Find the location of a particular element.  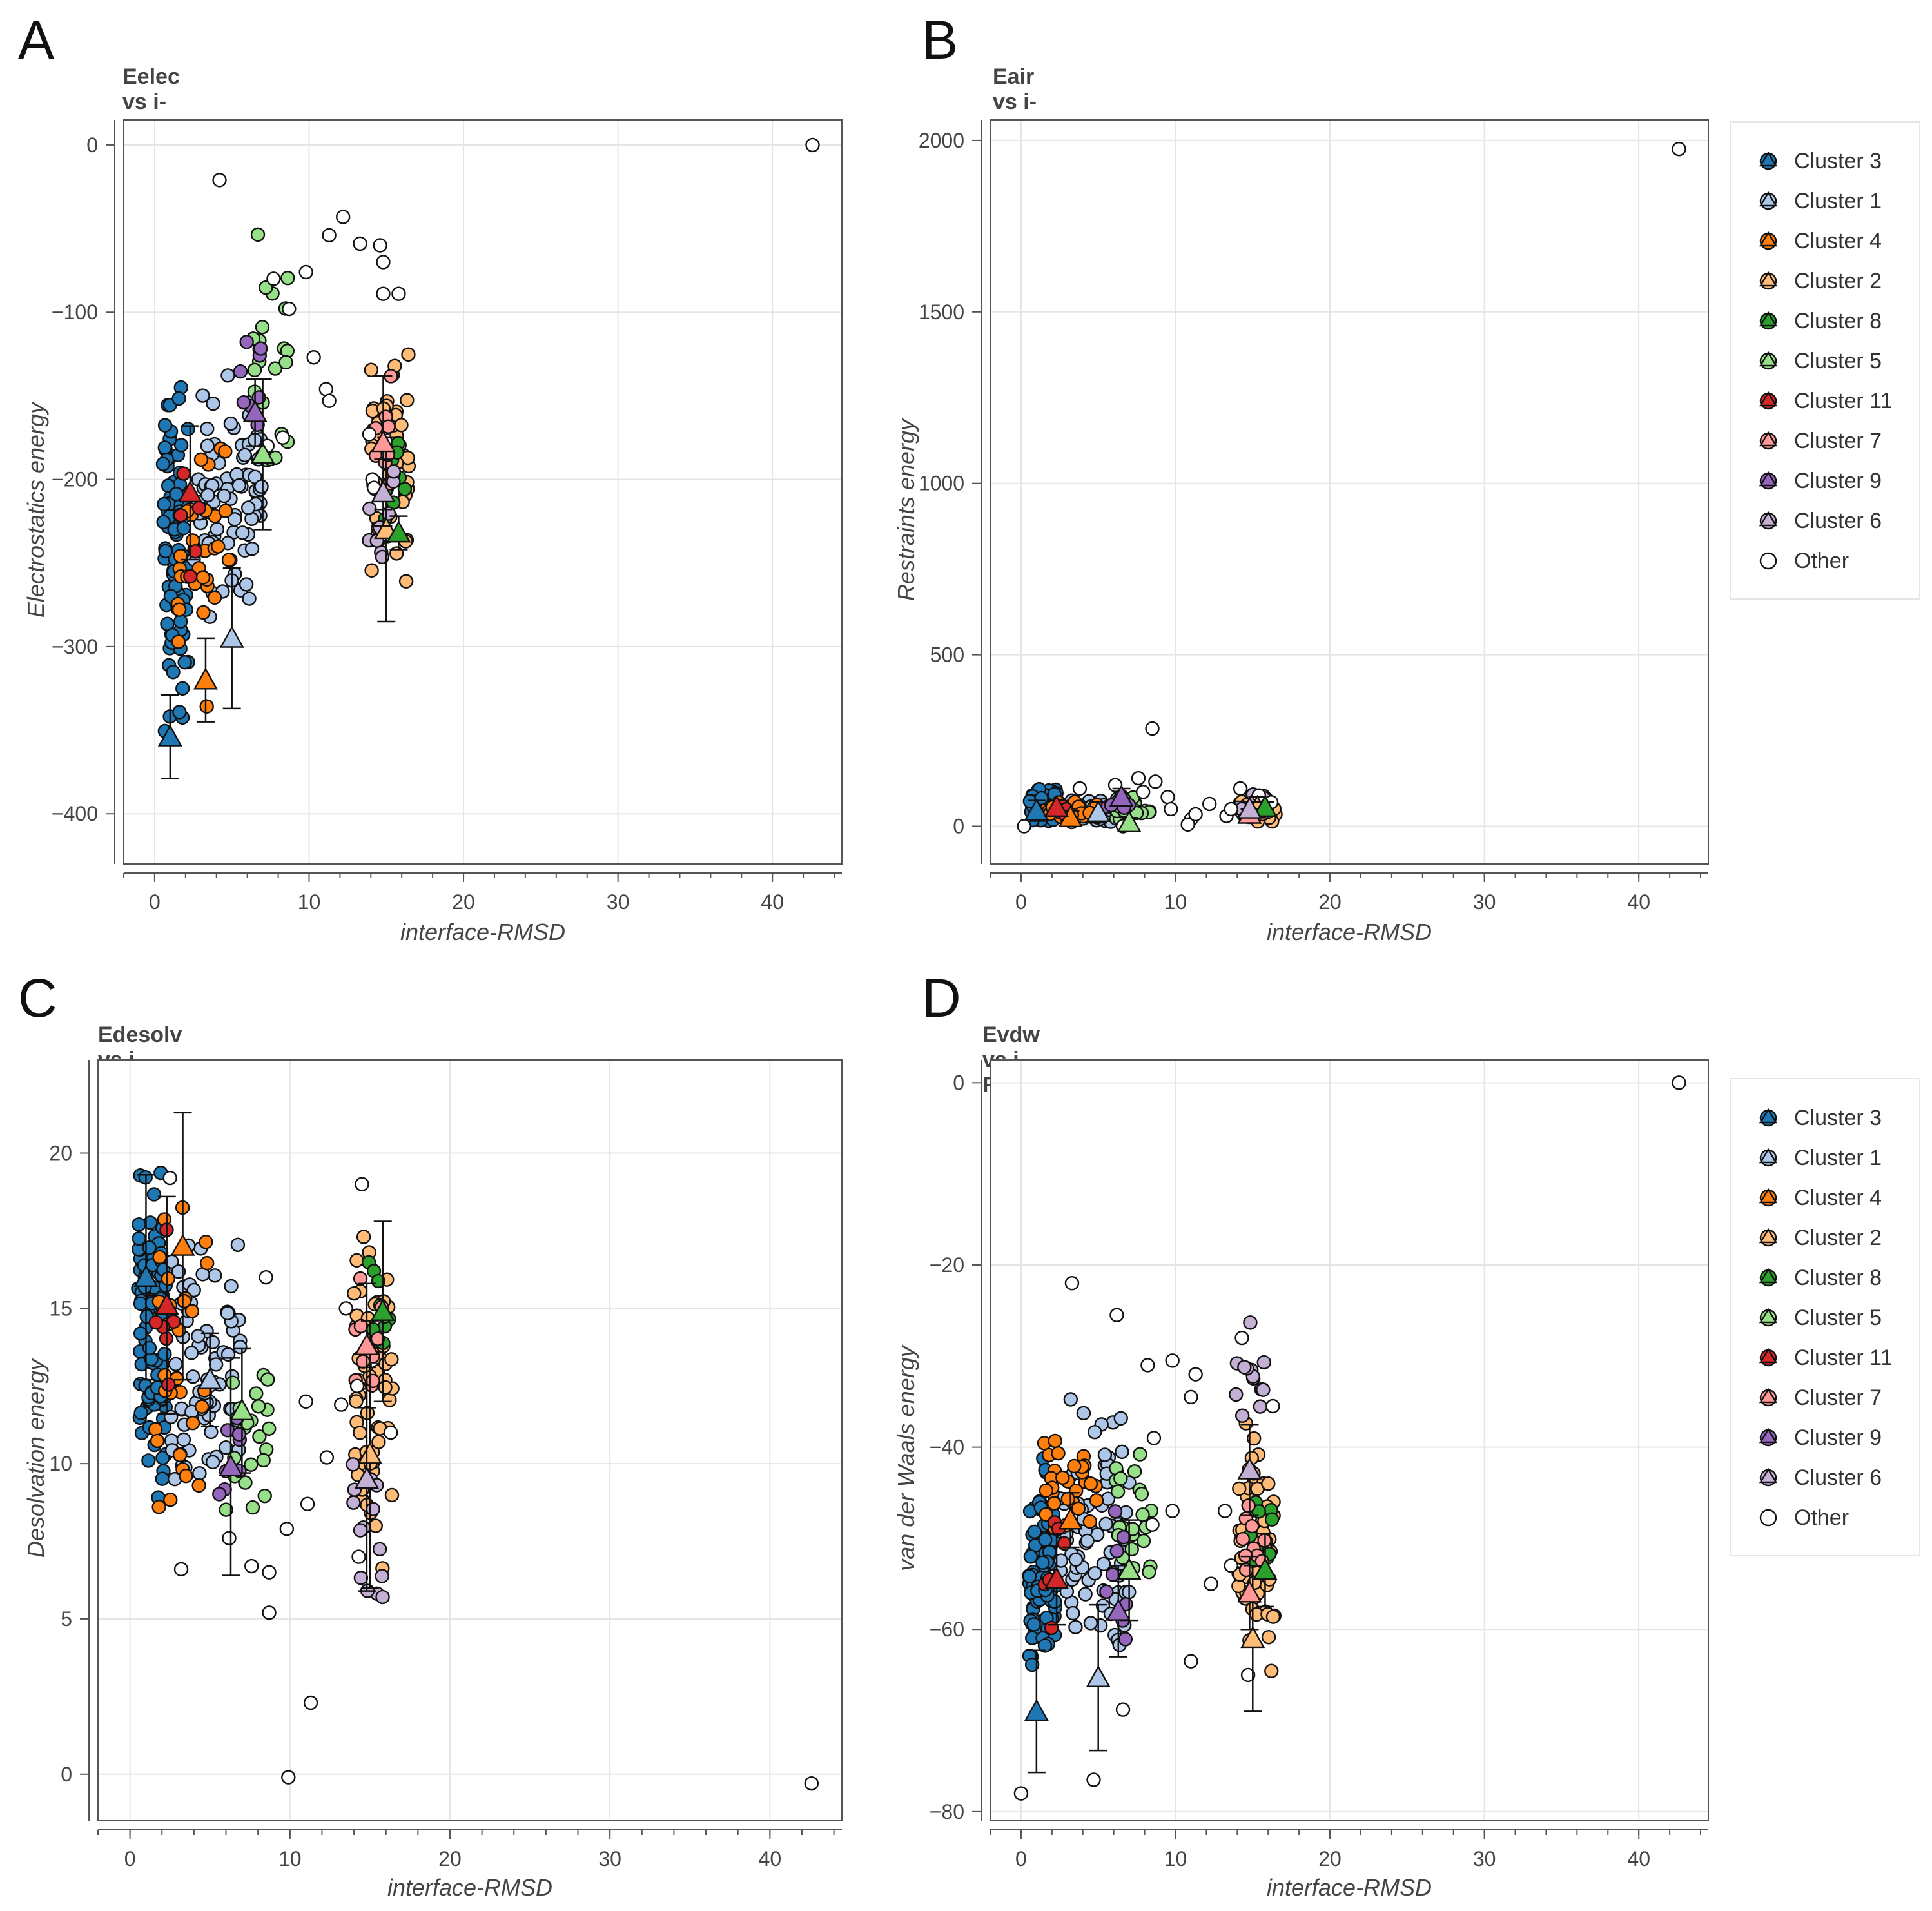

plot-area is located at coordinates (1349, 1440).